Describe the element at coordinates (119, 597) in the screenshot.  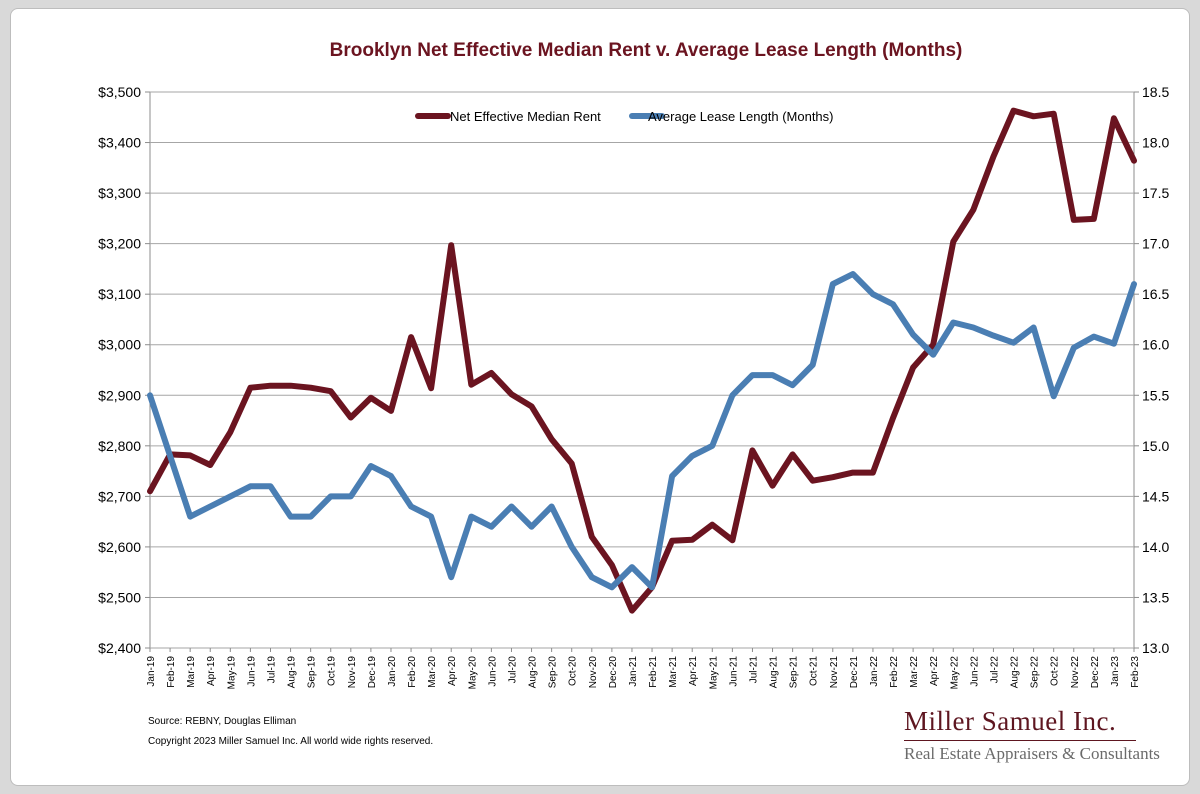
I see `left-tick-label: $2,500` at that location.